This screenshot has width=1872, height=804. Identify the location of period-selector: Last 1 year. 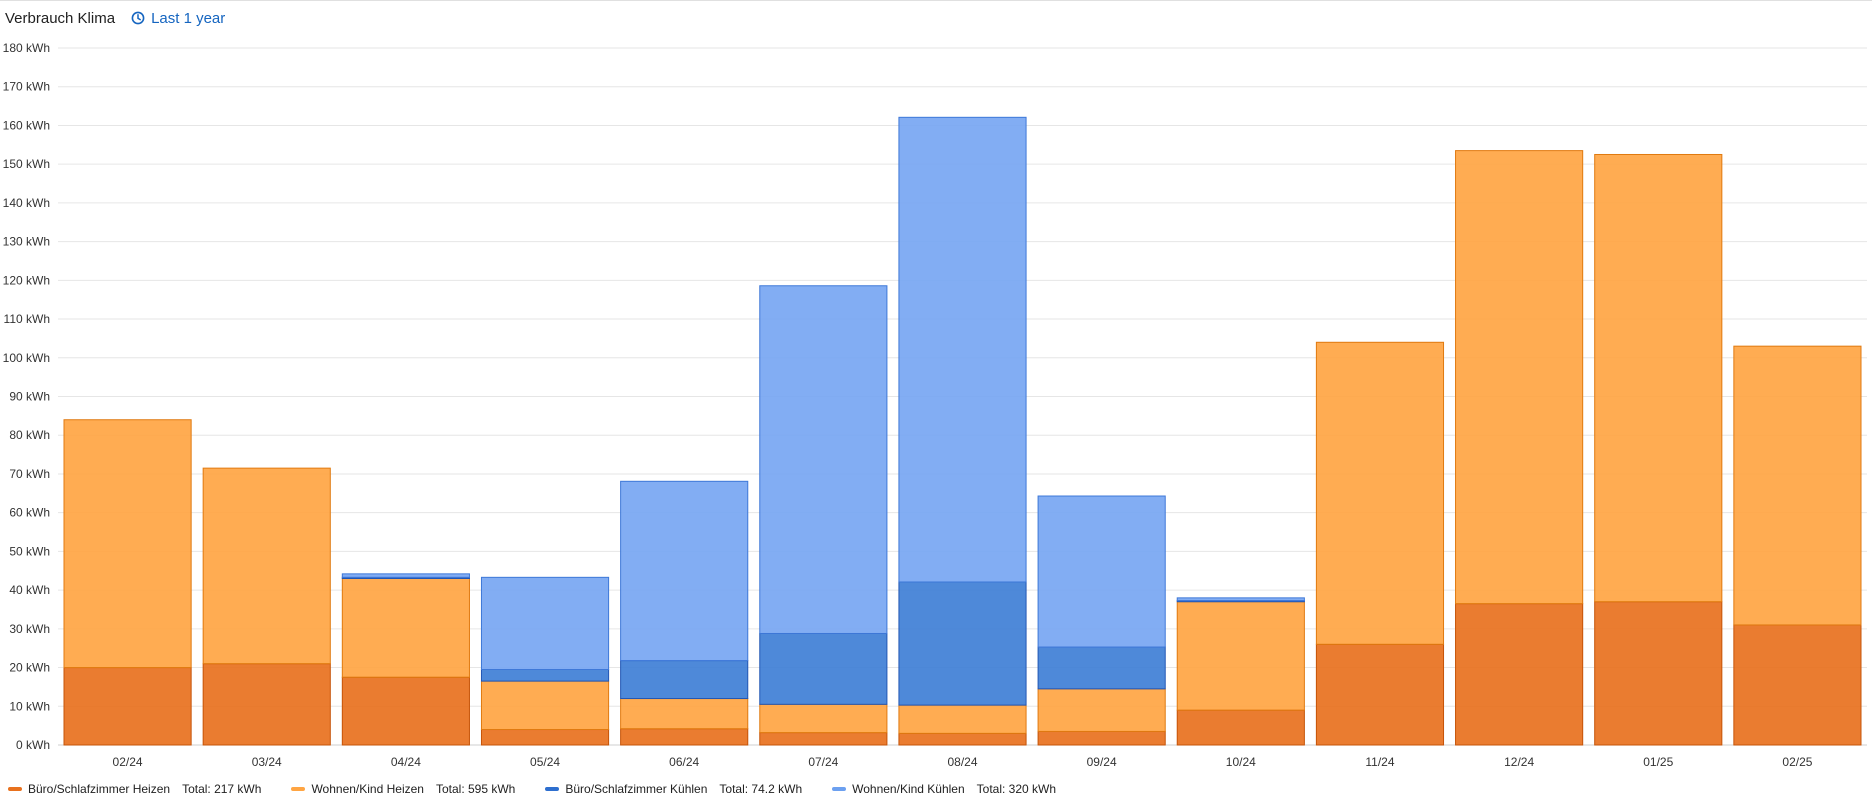
(178, 18).